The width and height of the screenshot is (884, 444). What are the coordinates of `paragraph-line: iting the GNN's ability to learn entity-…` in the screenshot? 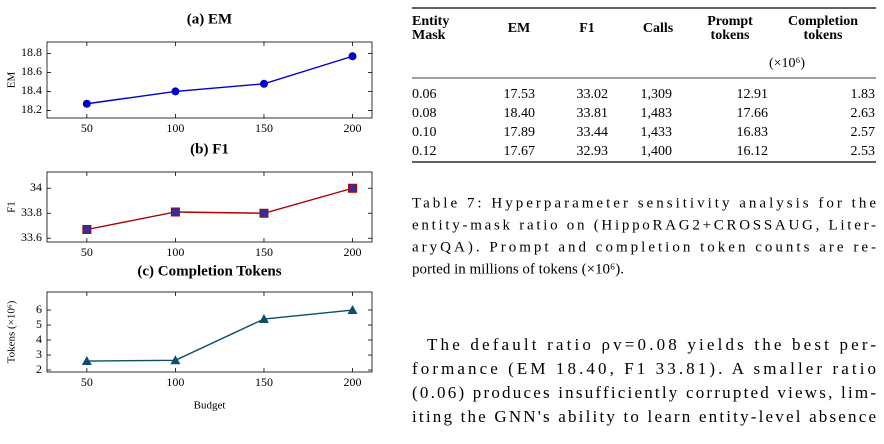 It's located at (644, 416).